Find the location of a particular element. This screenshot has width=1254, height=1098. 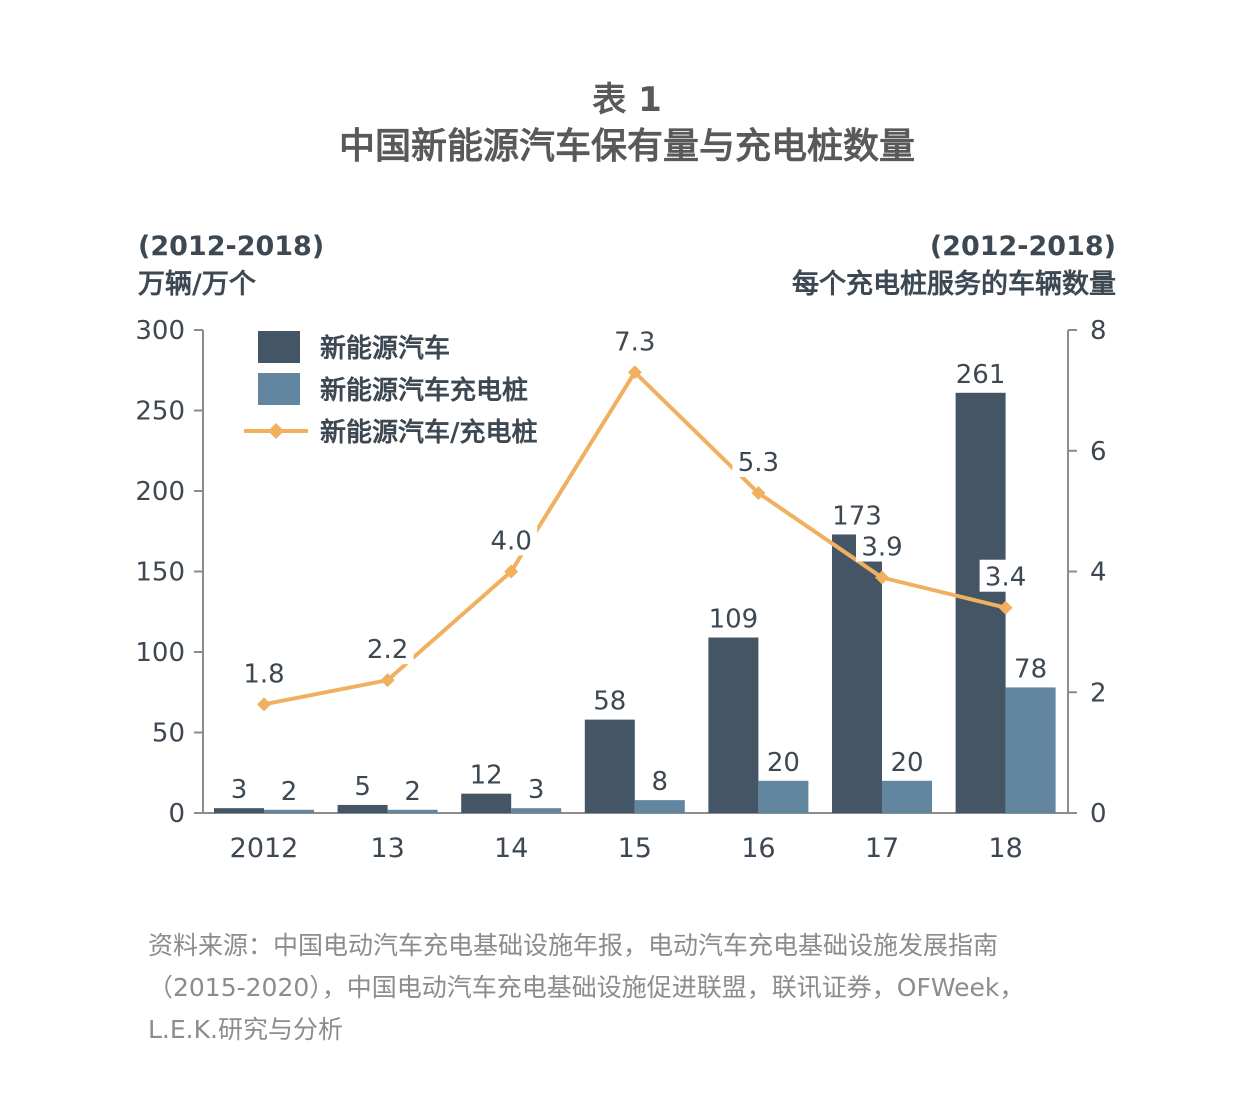

ratio-label: 1.8 is located at coordinates (263, 674).